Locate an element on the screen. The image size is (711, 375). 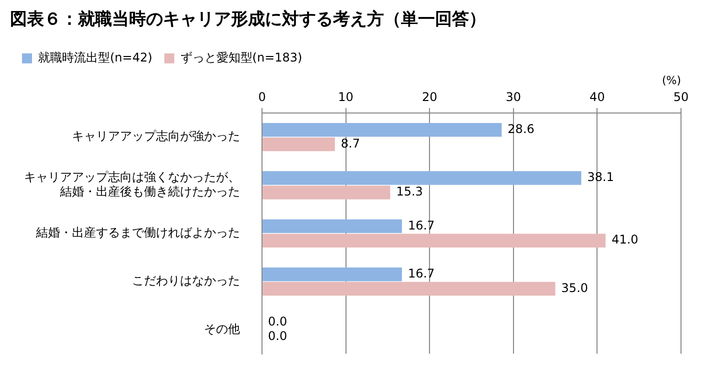
y-tick-label: キャリアアップ志向が強かった is located at coordinates (156, 136).